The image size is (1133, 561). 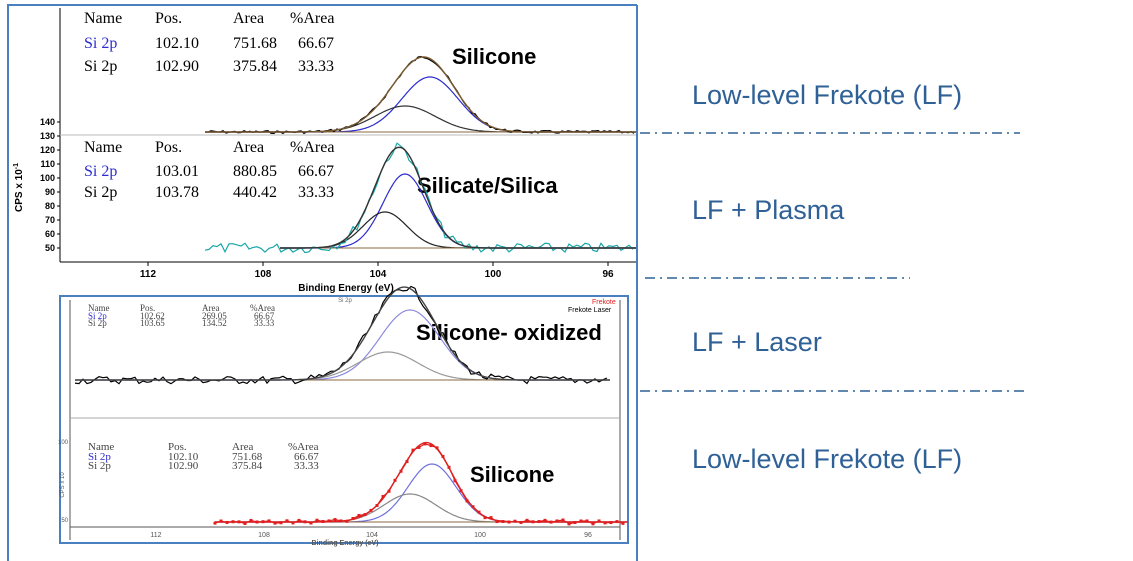 I want to click on p2-r1-area: 440.42, so click(x=255, y=192).